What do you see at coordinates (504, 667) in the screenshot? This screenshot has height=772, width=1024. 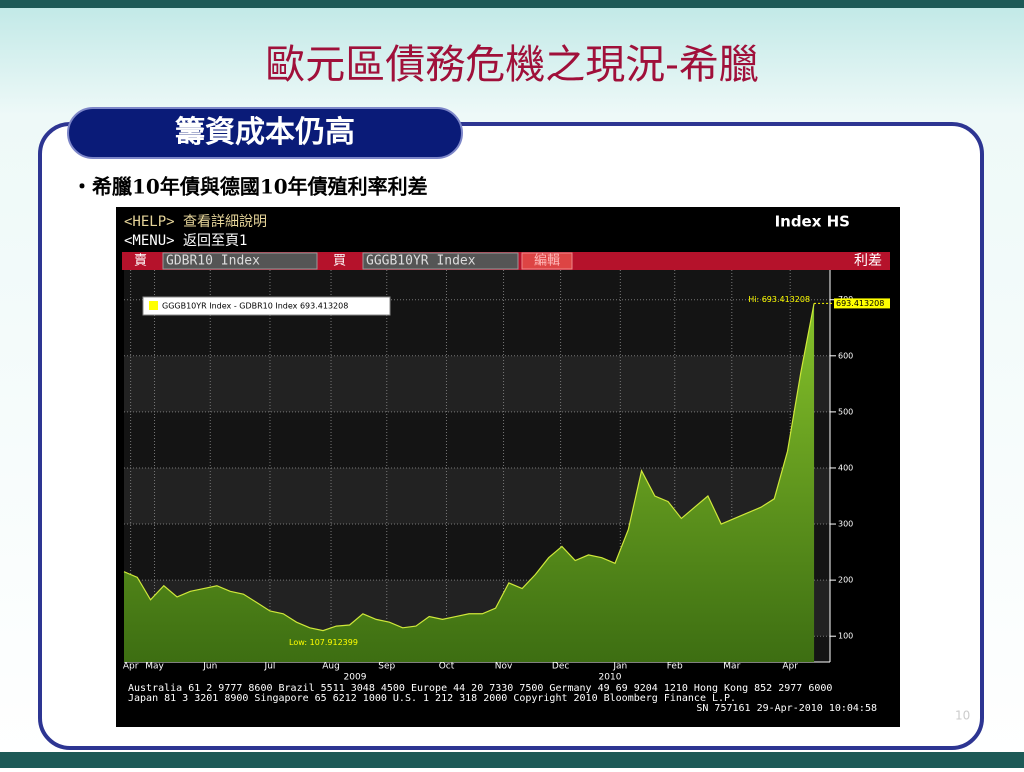 I see `x-tick-label: Nov` at bounding box center [504, 667].